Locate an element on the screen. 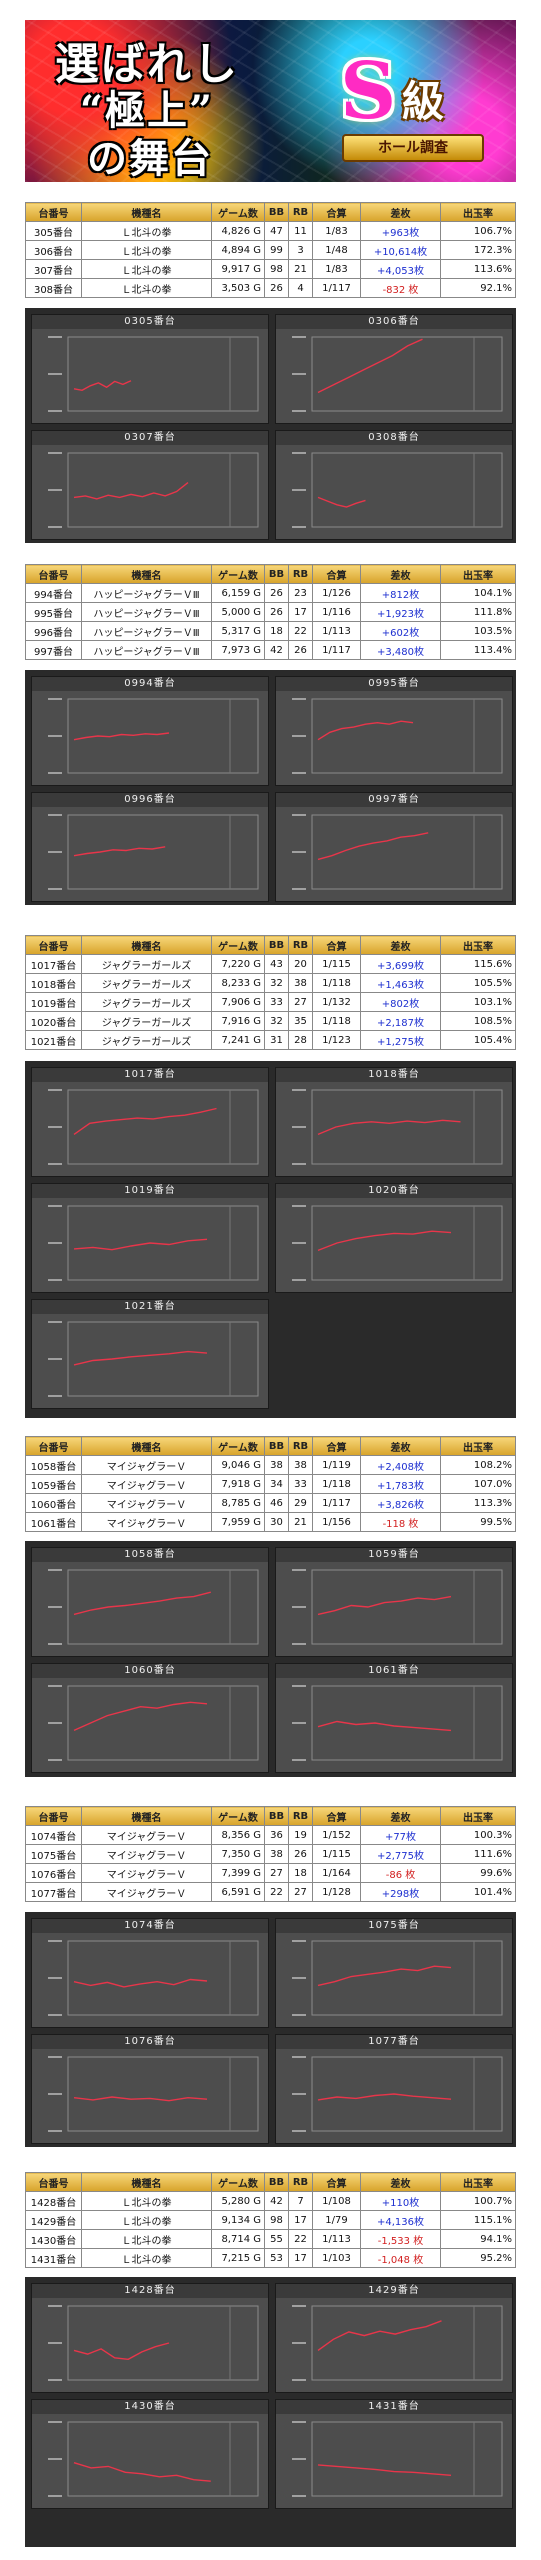 Image resolution: width=541 pixels, height=2560 pixels. slump-graph: 0306番台 is located at coordinates (394, 369).